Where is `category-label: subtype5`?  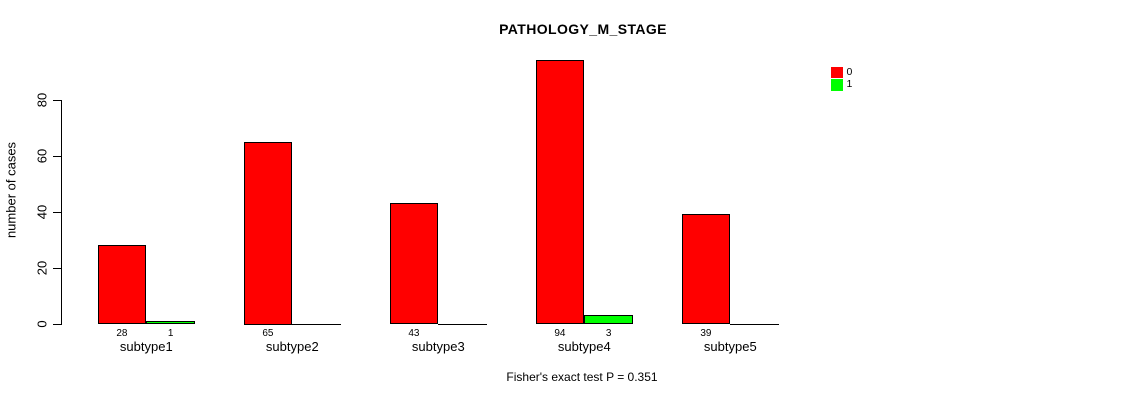 category-label: subtype5 is located at coordinates (730, 346).